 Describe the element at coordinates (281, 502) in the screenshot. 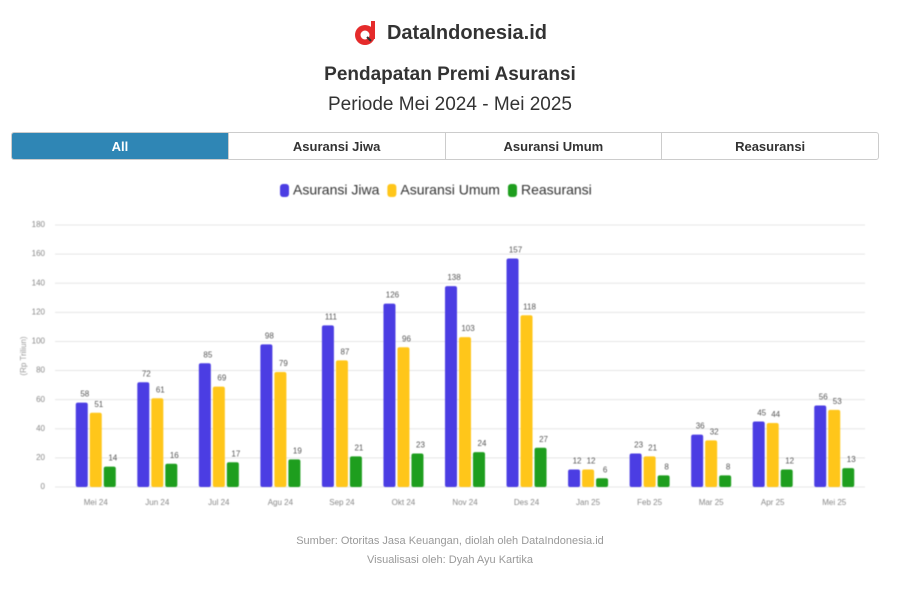

I see `x-tick-label: Agu 24` at that location.